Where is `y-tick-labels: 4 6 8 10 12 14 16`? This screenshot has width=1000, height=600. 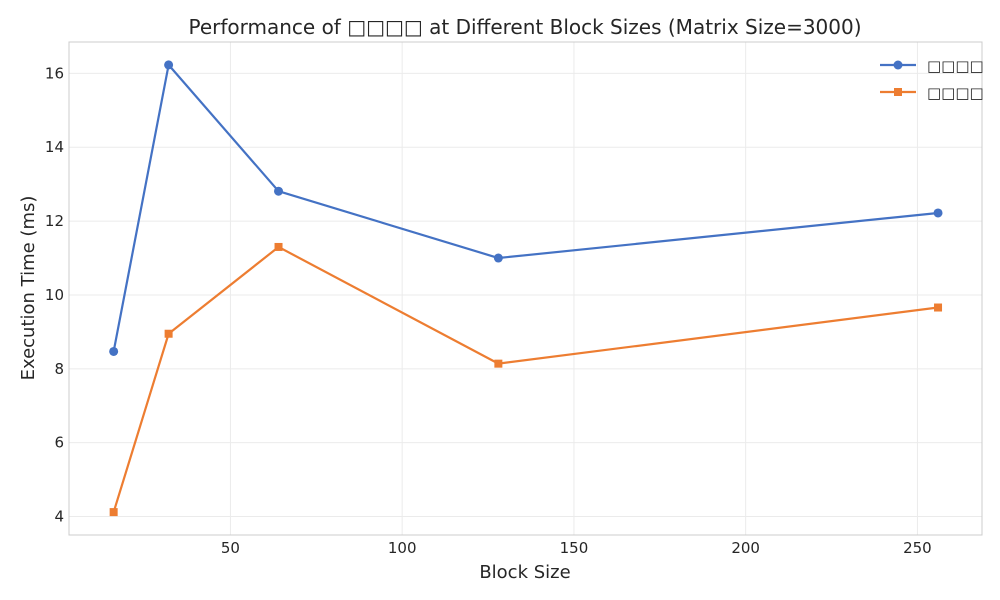 y-tick-labels: 4 6 8 10 12 14 16 is located at coordinates (54, 294).